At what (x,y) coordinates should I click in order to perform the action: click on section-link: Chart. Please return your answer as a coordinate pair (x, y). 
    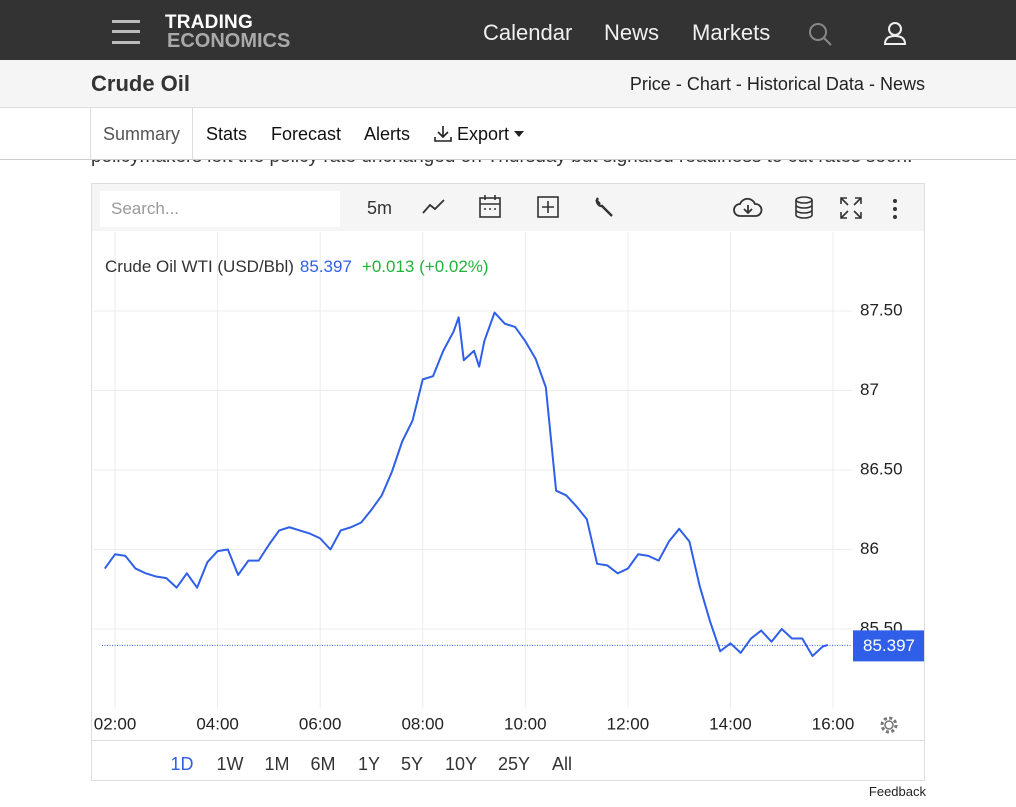
    Looking at the image, I should click on (708, 84).